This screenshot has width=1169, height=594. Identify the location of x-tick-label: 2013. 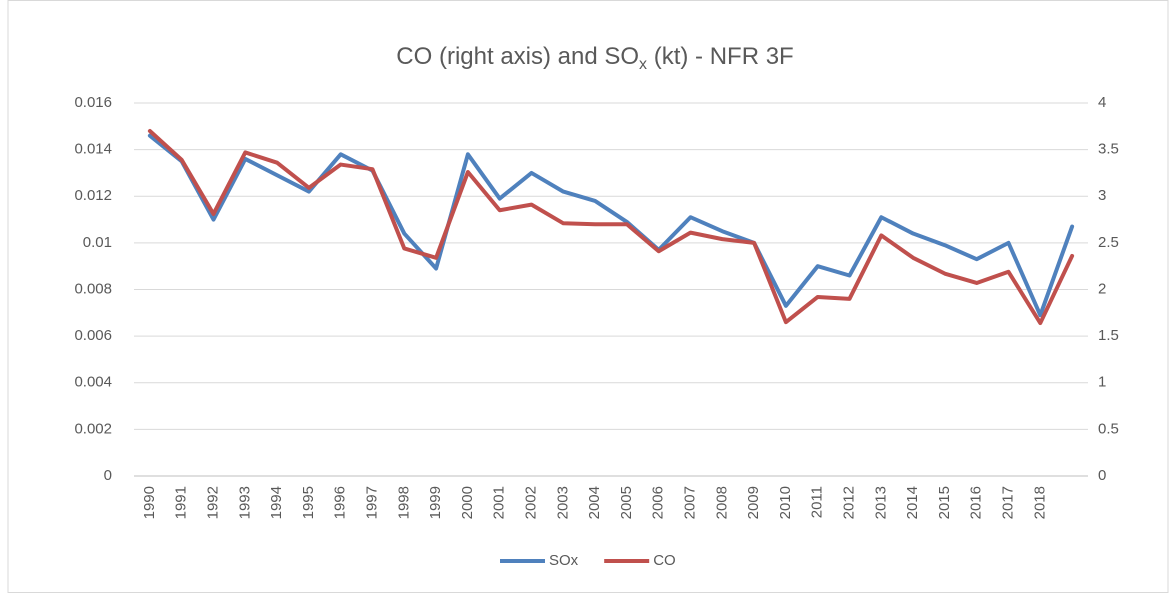
(880, 502).